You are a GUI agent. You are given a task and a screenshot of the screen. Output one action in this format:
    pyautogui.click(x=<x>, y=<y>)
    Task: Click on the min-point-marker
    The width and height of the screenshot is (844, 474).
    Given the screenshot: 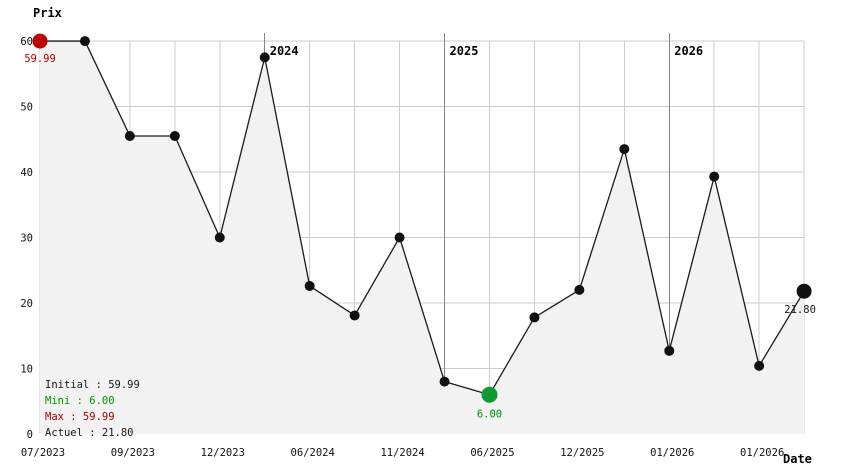 What is the action you would take?
    pyautogui.click(x=489, y=394)
    